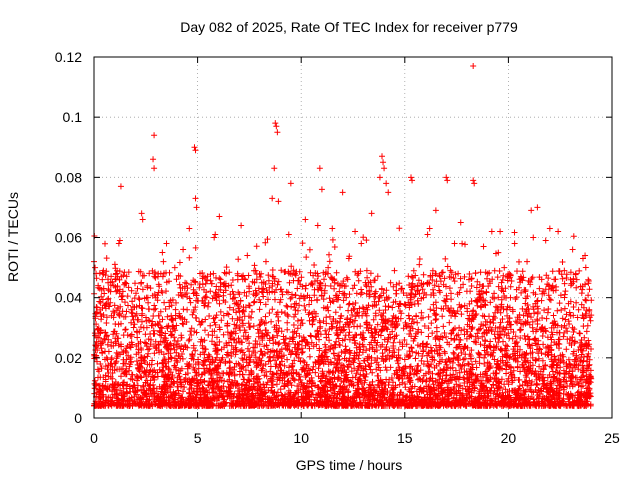 This screenshot has height=480, width=640. Describe the element at coordinates (68, 177) in the screenshot. I see `y-tick-label: 0.08` at that location.